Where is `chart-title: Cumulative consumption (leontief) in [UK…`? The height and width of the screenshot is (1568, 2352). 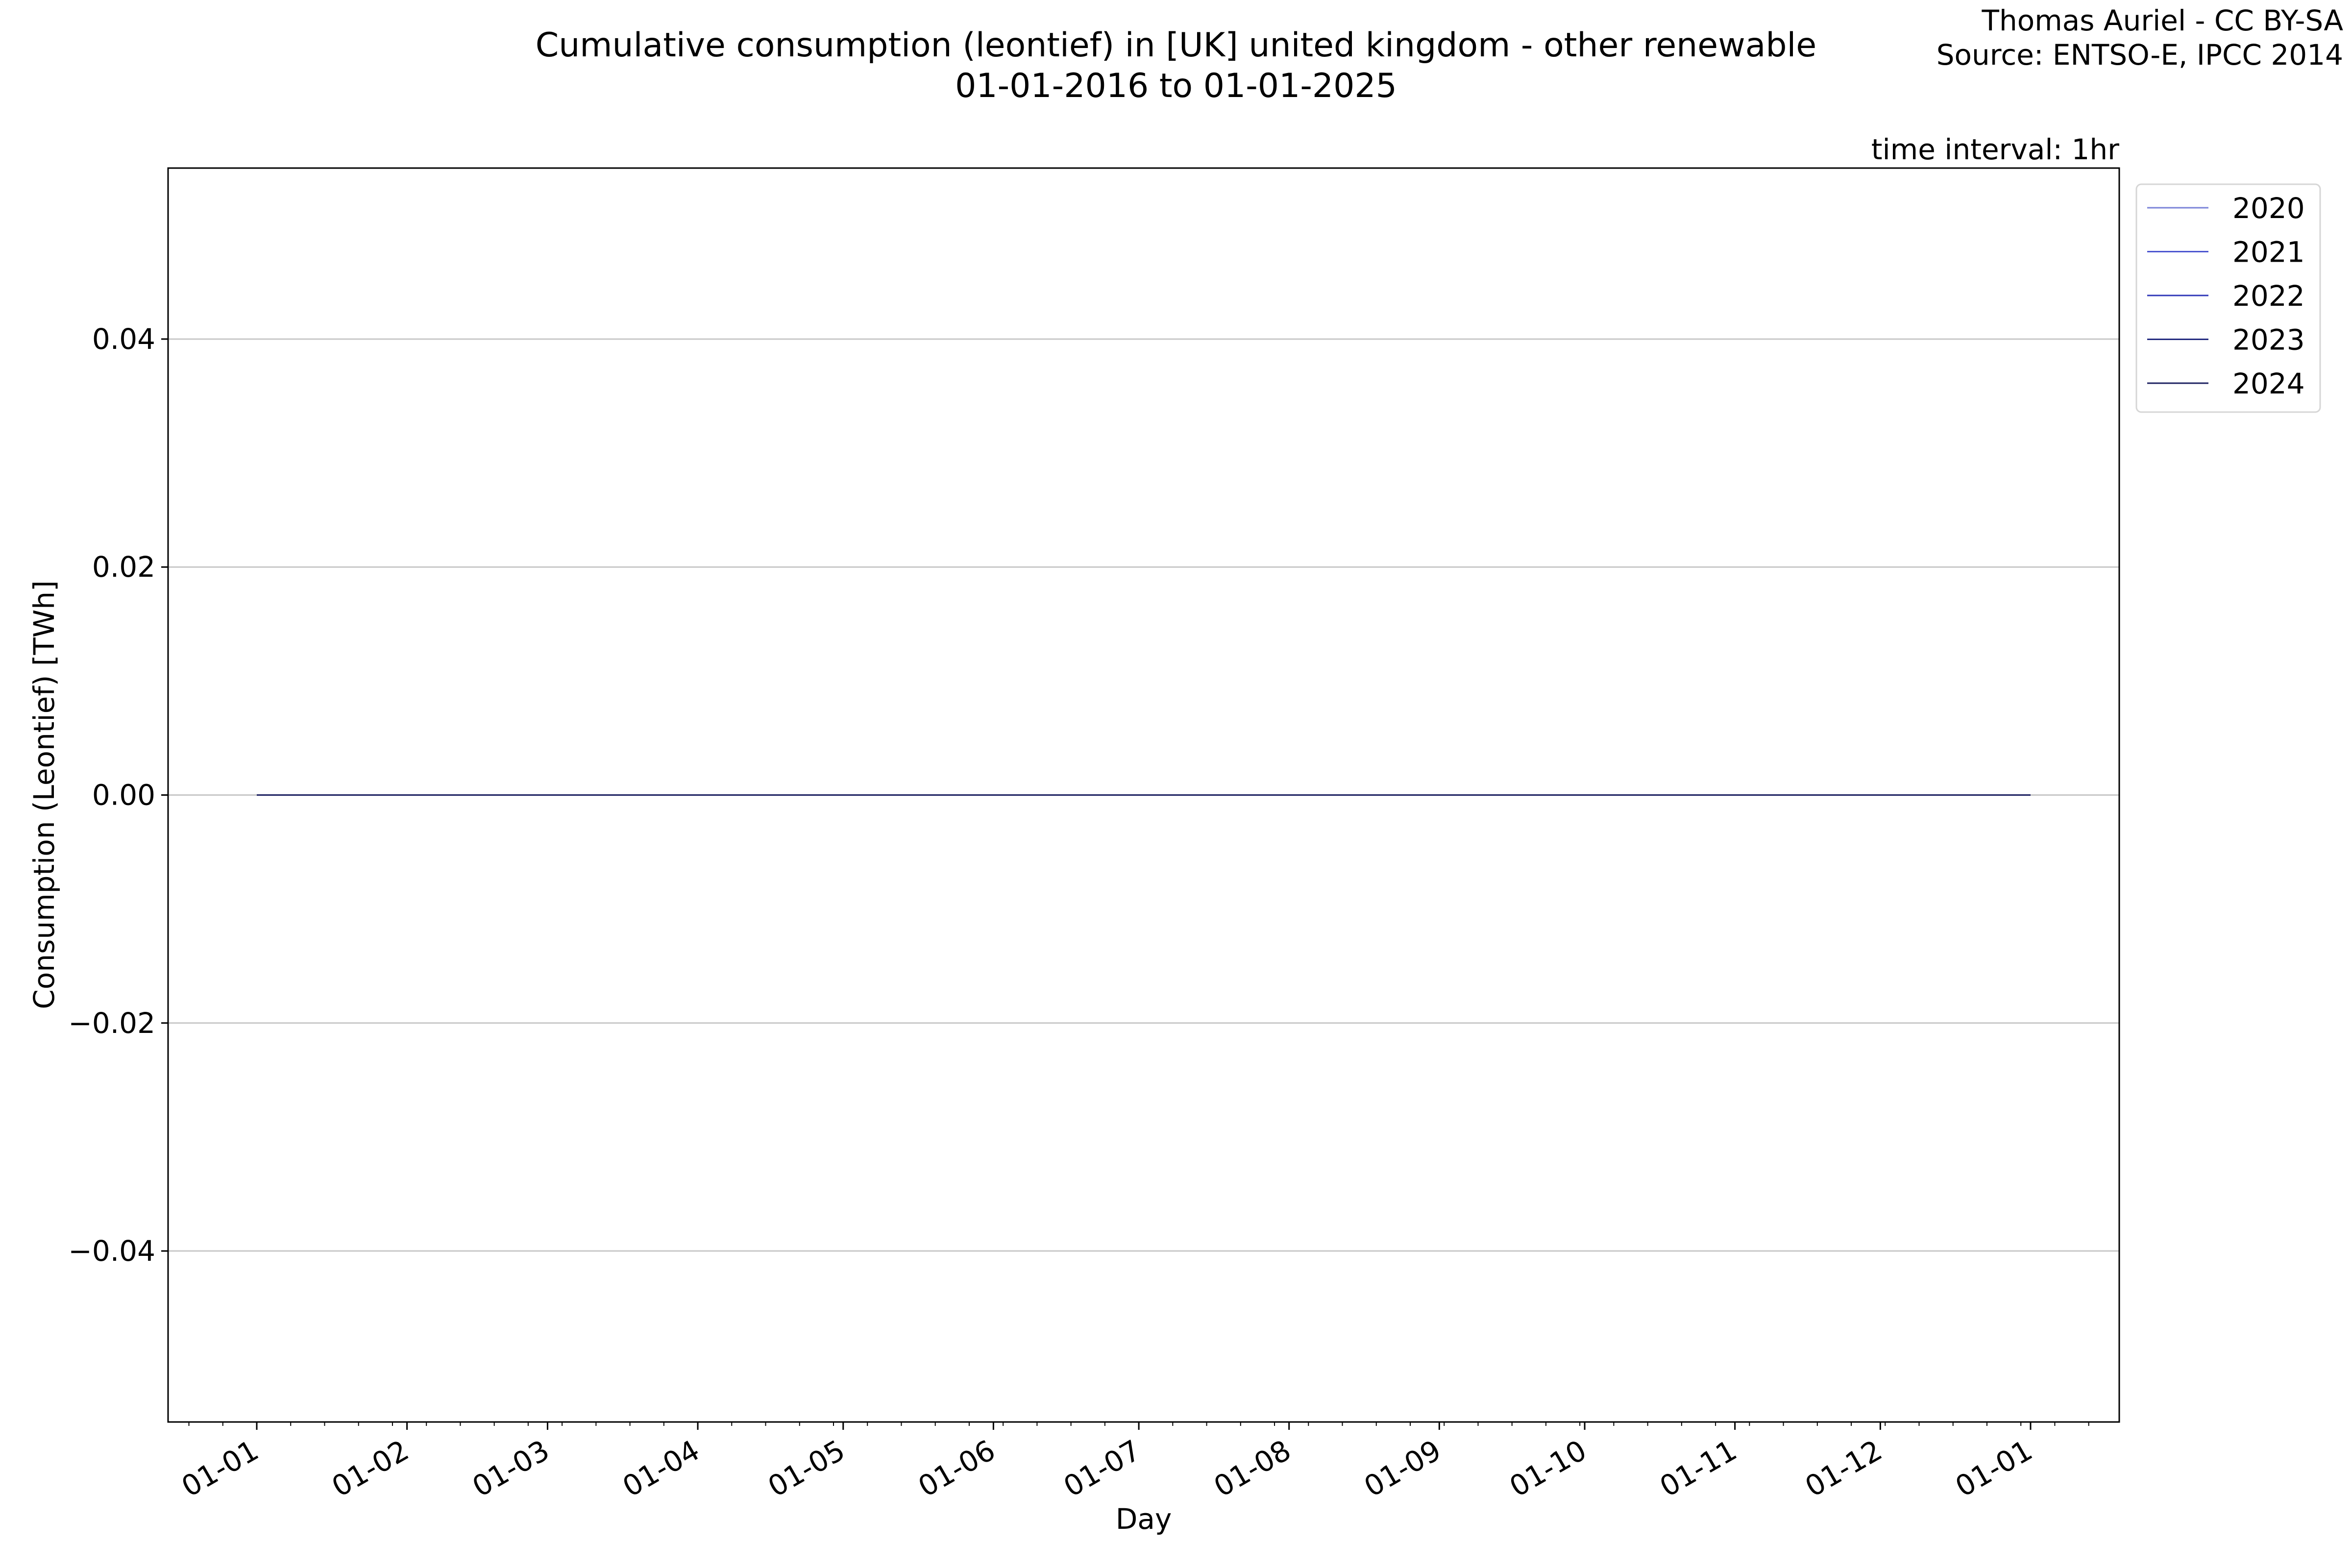
chart-title: Cumulative consumption (leontief) in [UK… is located at coordinates (1176, 45).